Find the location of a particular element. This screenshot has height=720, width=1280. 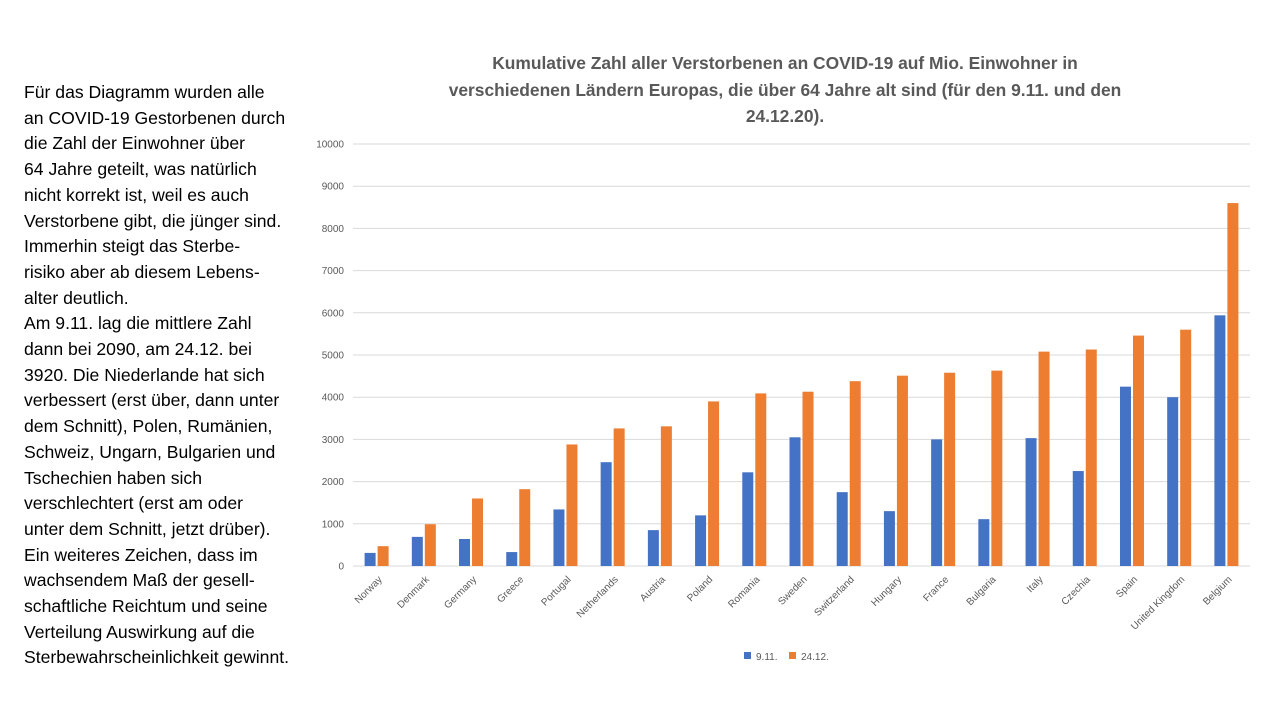

description-line: die Zahl der Einwohner über is located at coordinates (135, 143).